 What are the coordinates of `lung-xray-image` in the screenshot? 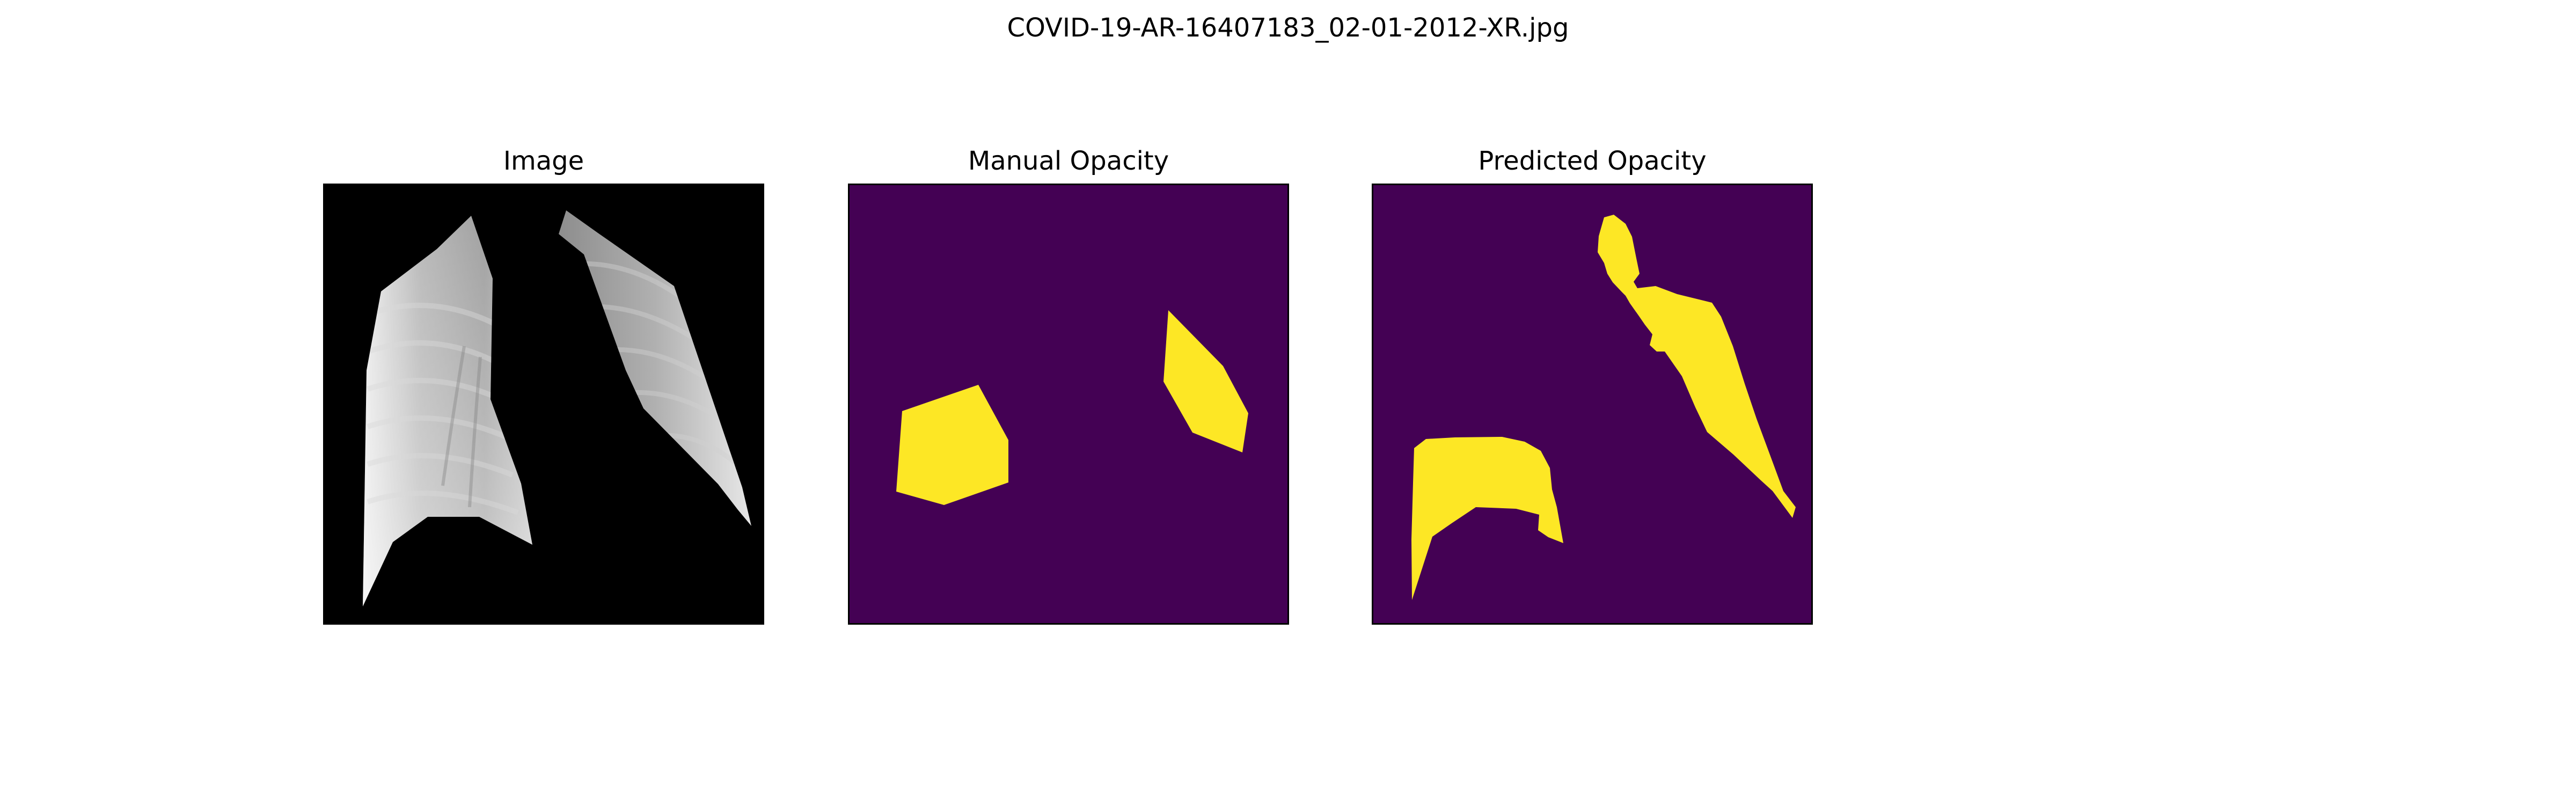 It's located at (544, 404).